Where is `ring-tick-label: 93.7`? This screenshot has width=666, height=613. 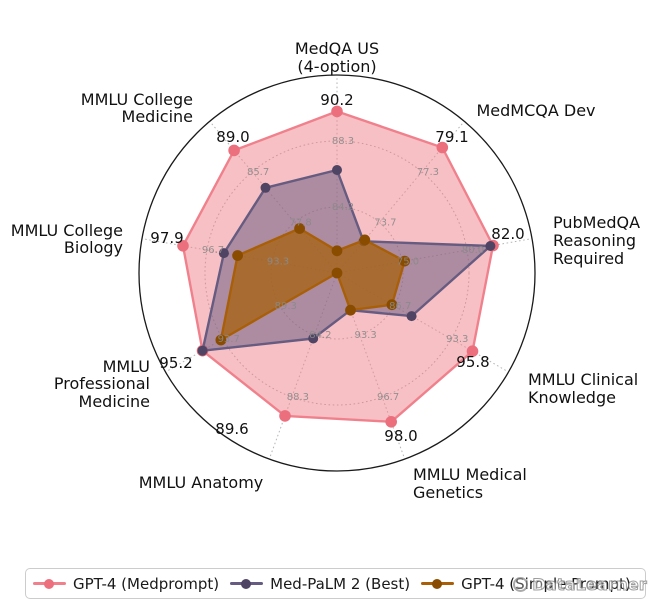
ring-tick-label: 93.7 is located at coordinates (229, 339).